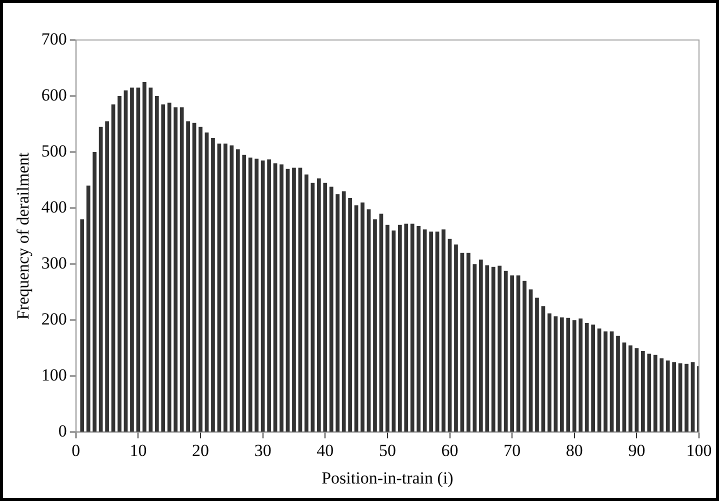 The height and width of the screenshot is (501, 719). I want to click on y-tick-label: 500, so click(54, 151).